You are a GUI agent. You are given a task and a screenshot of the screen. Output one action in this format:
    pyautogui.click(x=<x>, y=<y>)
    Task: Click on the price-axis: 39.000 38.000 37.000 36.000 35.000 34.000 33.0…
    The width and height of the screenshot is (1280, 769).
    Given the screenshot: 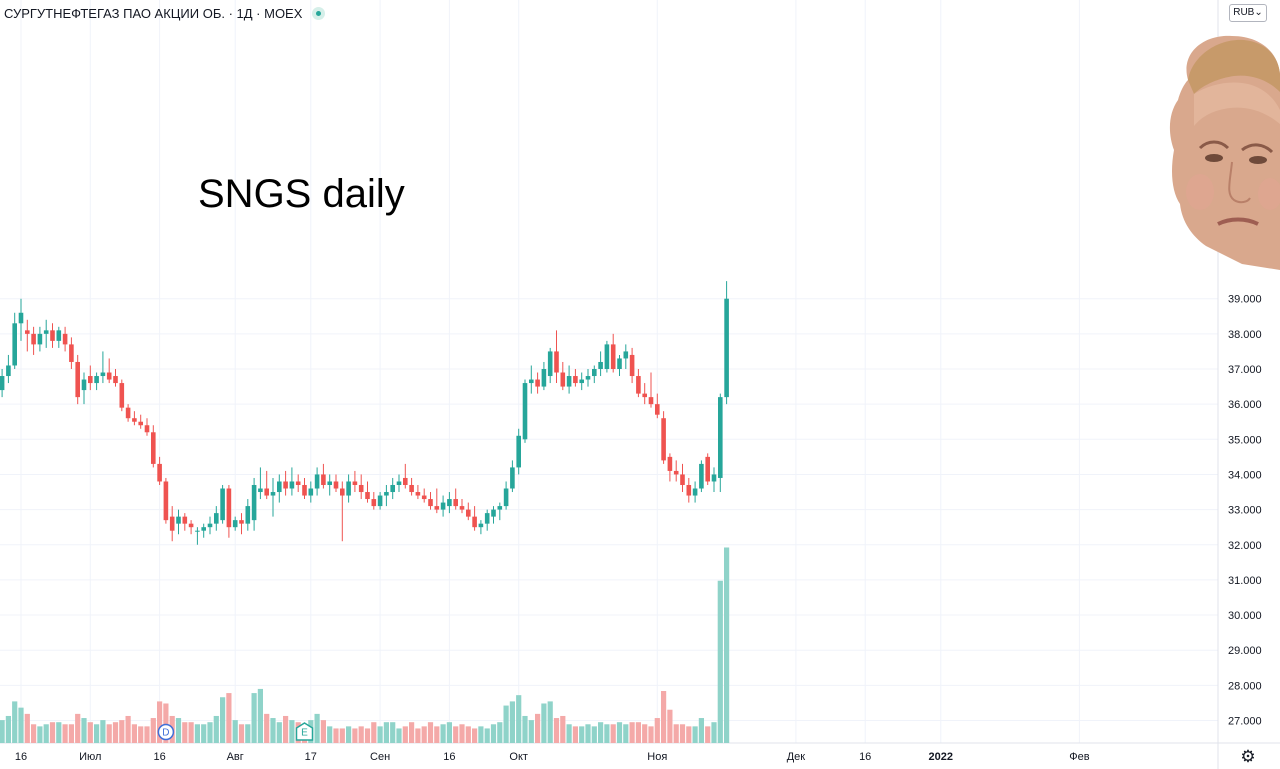 What is the action you would take?
    pyautogui.click(x=1245, y=511)
    